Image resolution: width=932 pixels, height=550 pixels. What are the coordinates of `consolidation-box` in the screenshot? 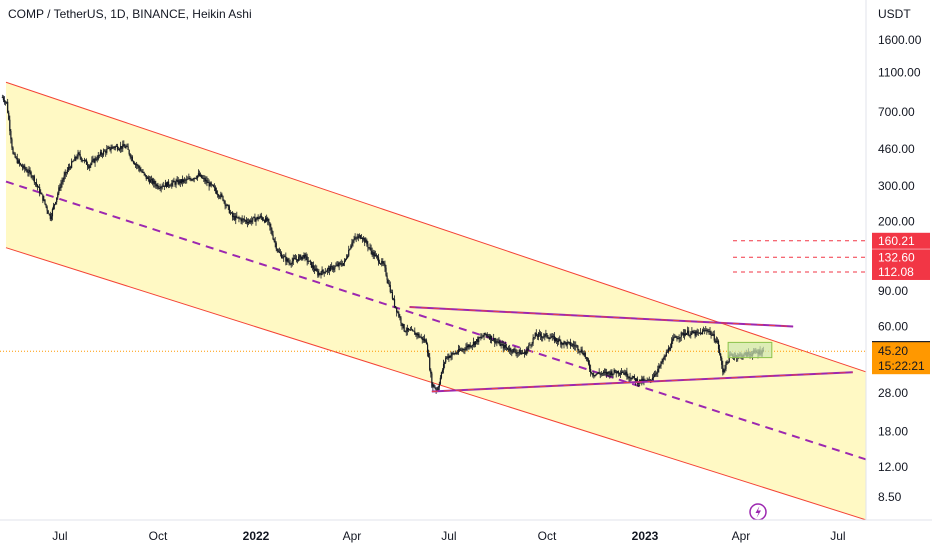 It's located at (750, 350).